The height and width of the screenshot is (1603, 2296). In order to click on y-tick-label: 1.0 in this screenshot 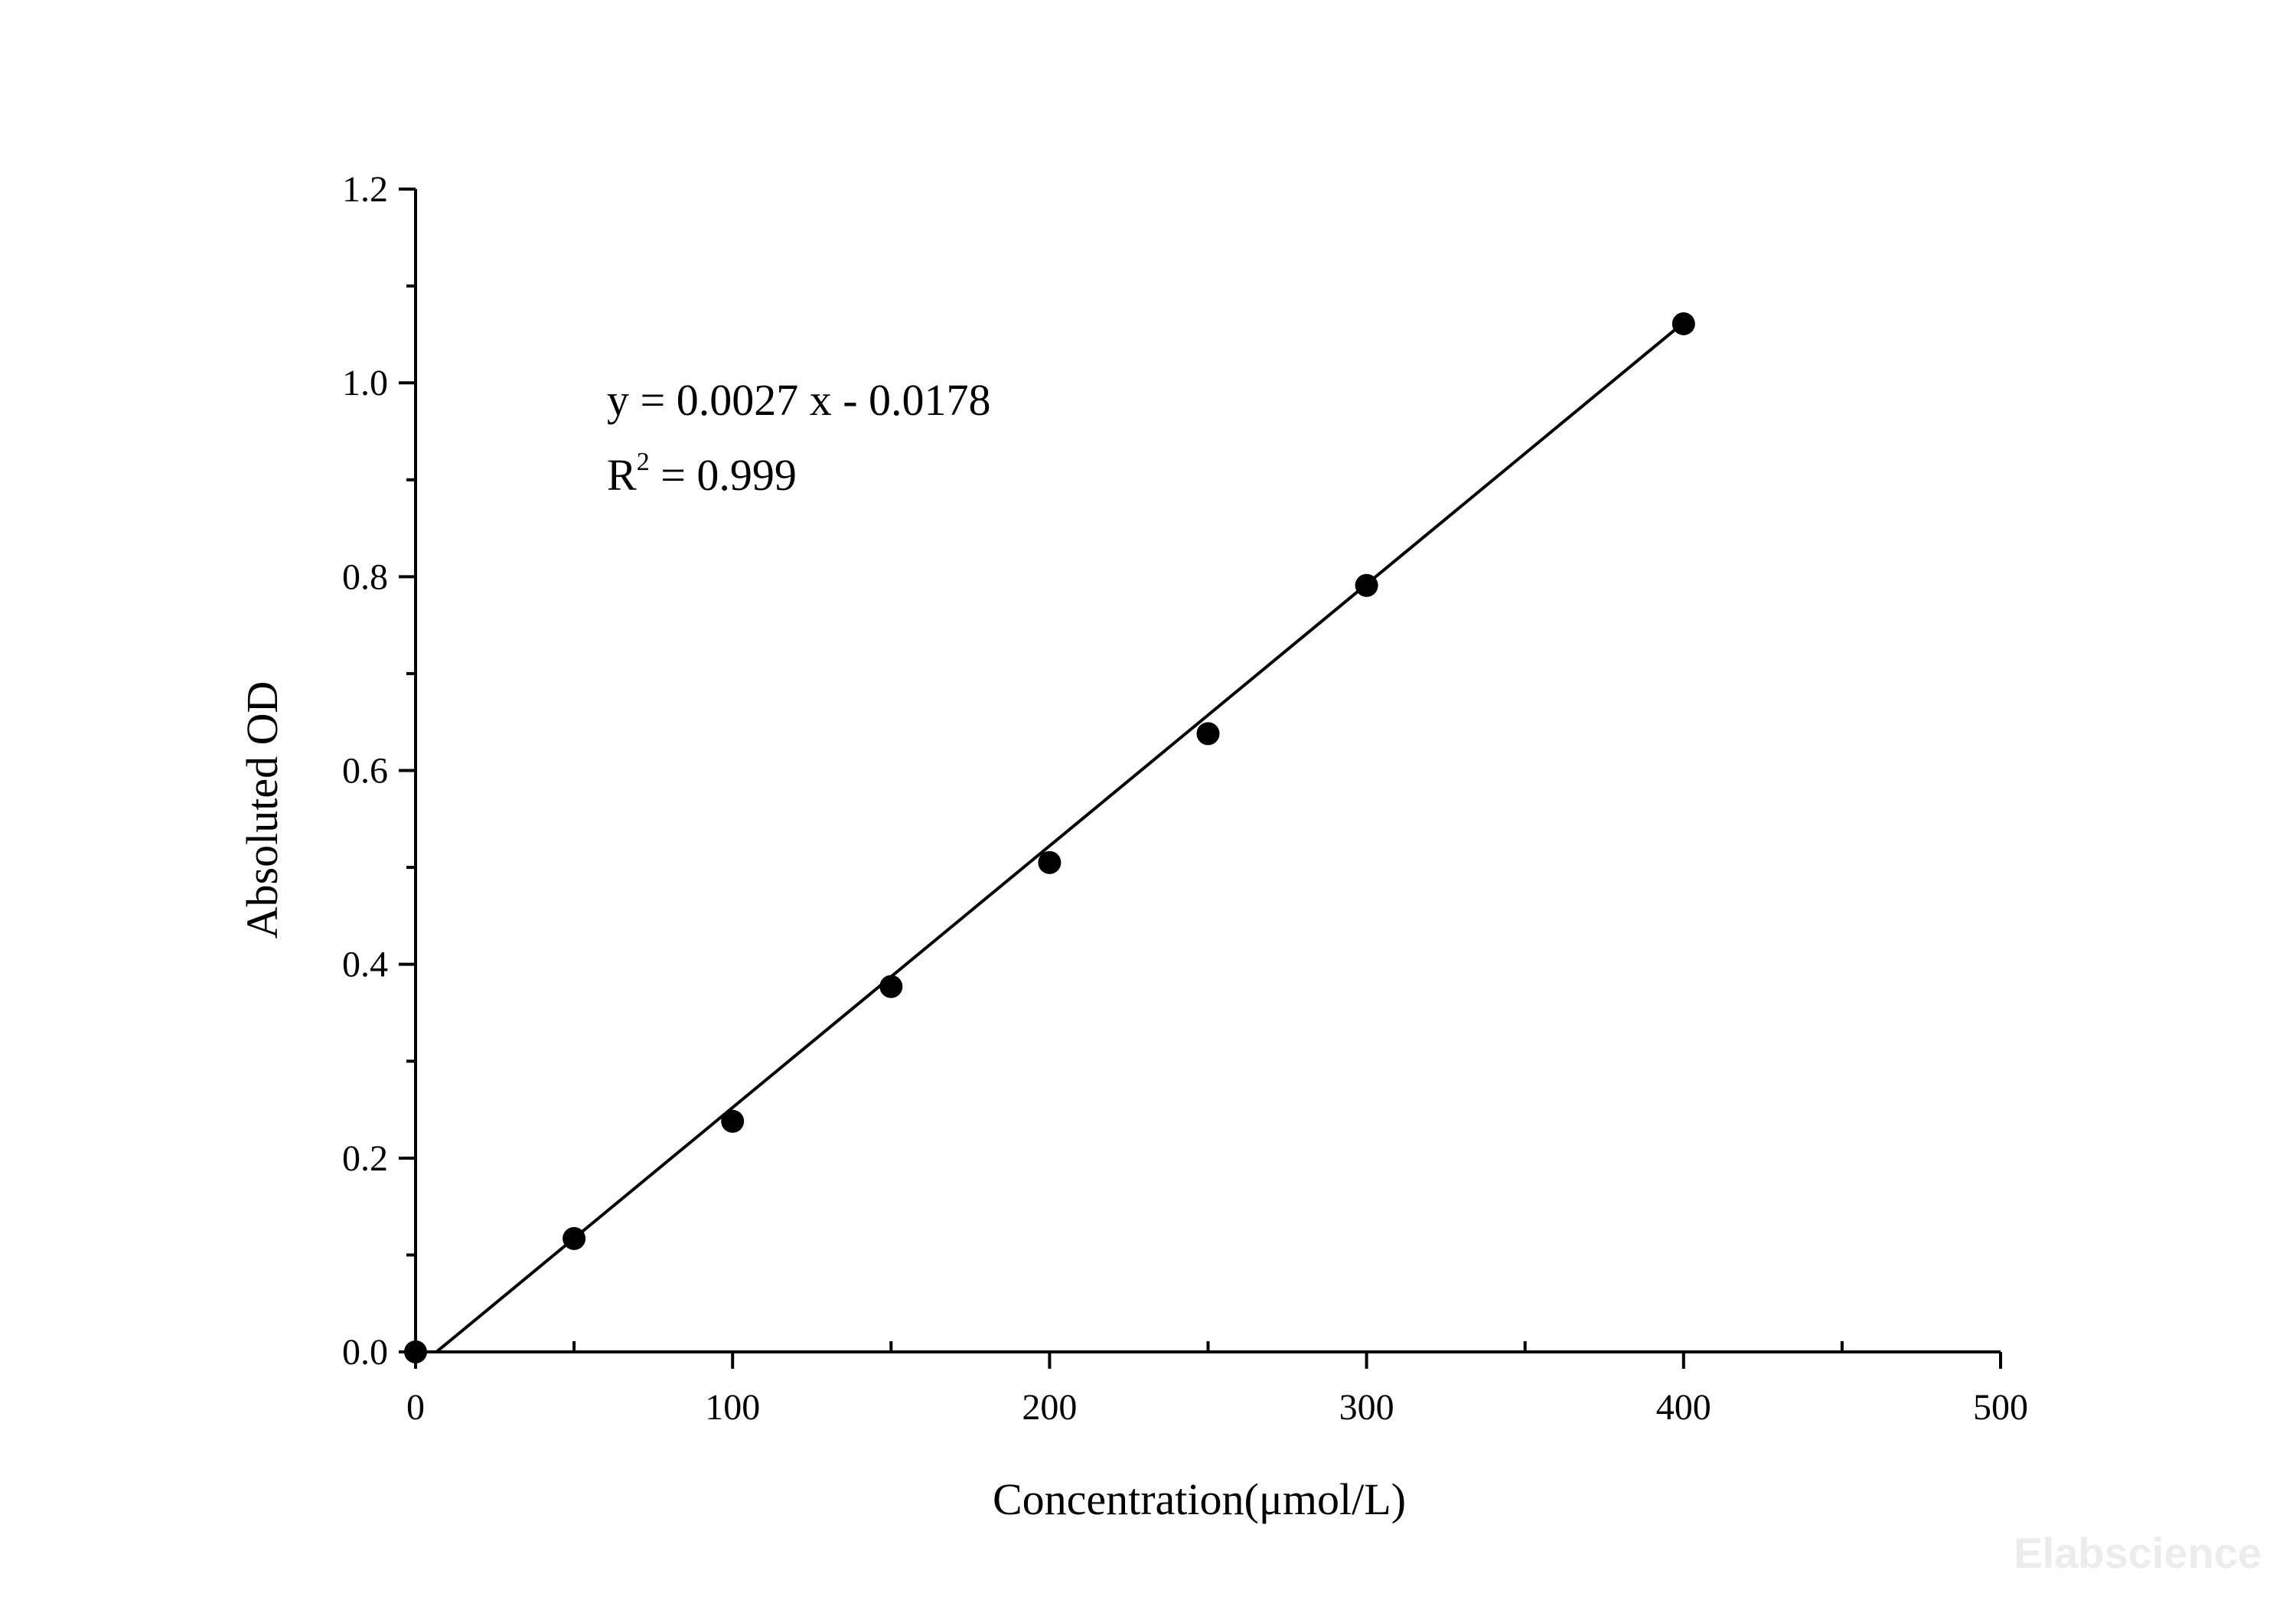, I will do `click(365, 383)`.